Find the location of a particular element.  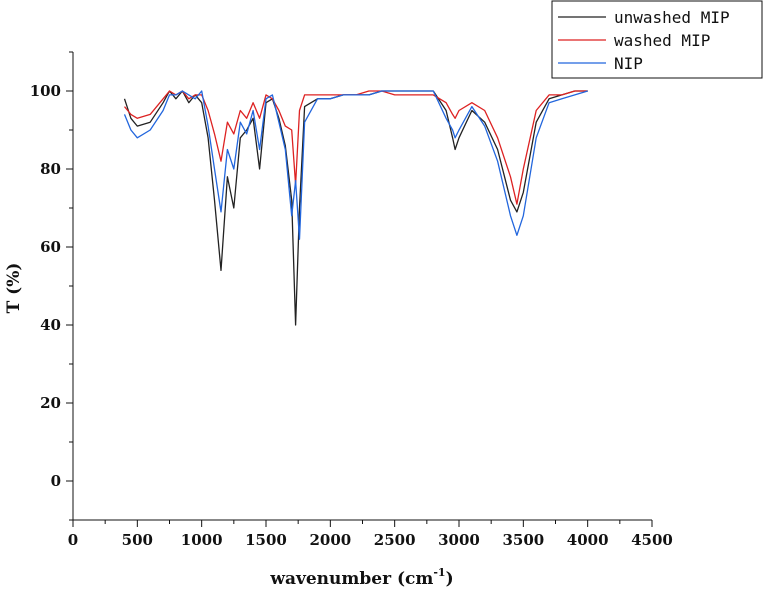

x-axis-title-tail: ) is located at coordinates (450, 579).